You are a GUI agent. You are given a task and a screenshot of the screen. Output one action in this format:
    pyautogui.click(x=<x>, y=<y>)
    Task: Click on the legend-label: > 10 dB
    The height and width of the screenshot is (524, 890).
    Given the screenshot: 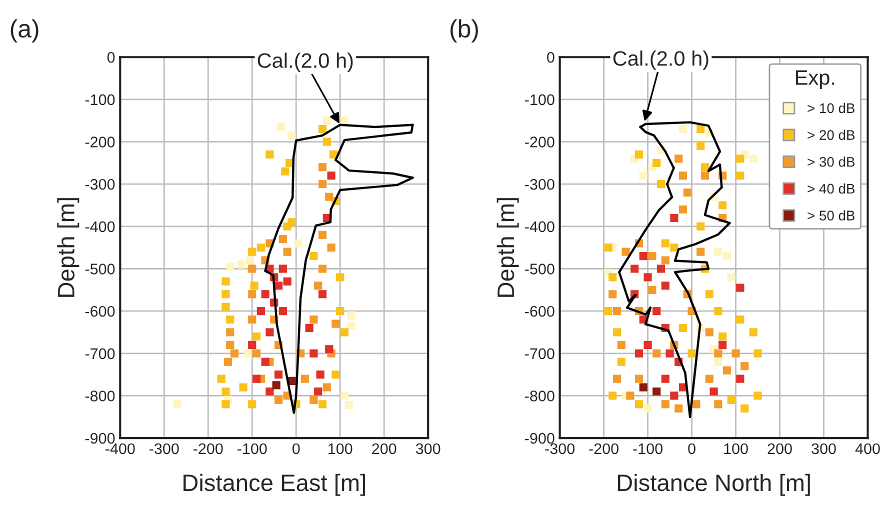 What is the action you would take?
    pyautogui.click(x=831, y=108)
    